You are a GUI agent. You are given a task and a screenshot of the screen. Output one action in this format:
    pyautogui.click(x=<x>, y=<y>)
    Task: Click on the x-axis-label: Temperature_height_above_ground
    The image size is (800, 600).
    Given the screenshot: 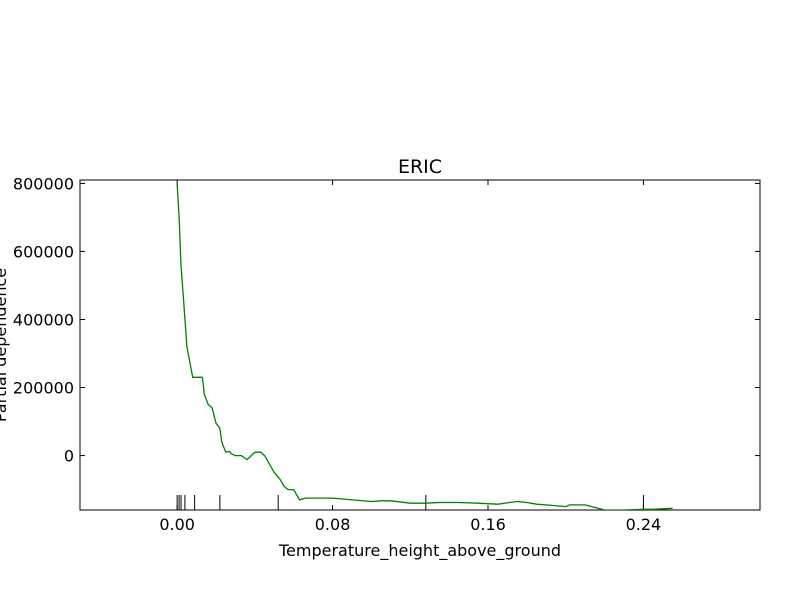 What is the action you would take?
    pyautogui.click(x=419, y=551)
    